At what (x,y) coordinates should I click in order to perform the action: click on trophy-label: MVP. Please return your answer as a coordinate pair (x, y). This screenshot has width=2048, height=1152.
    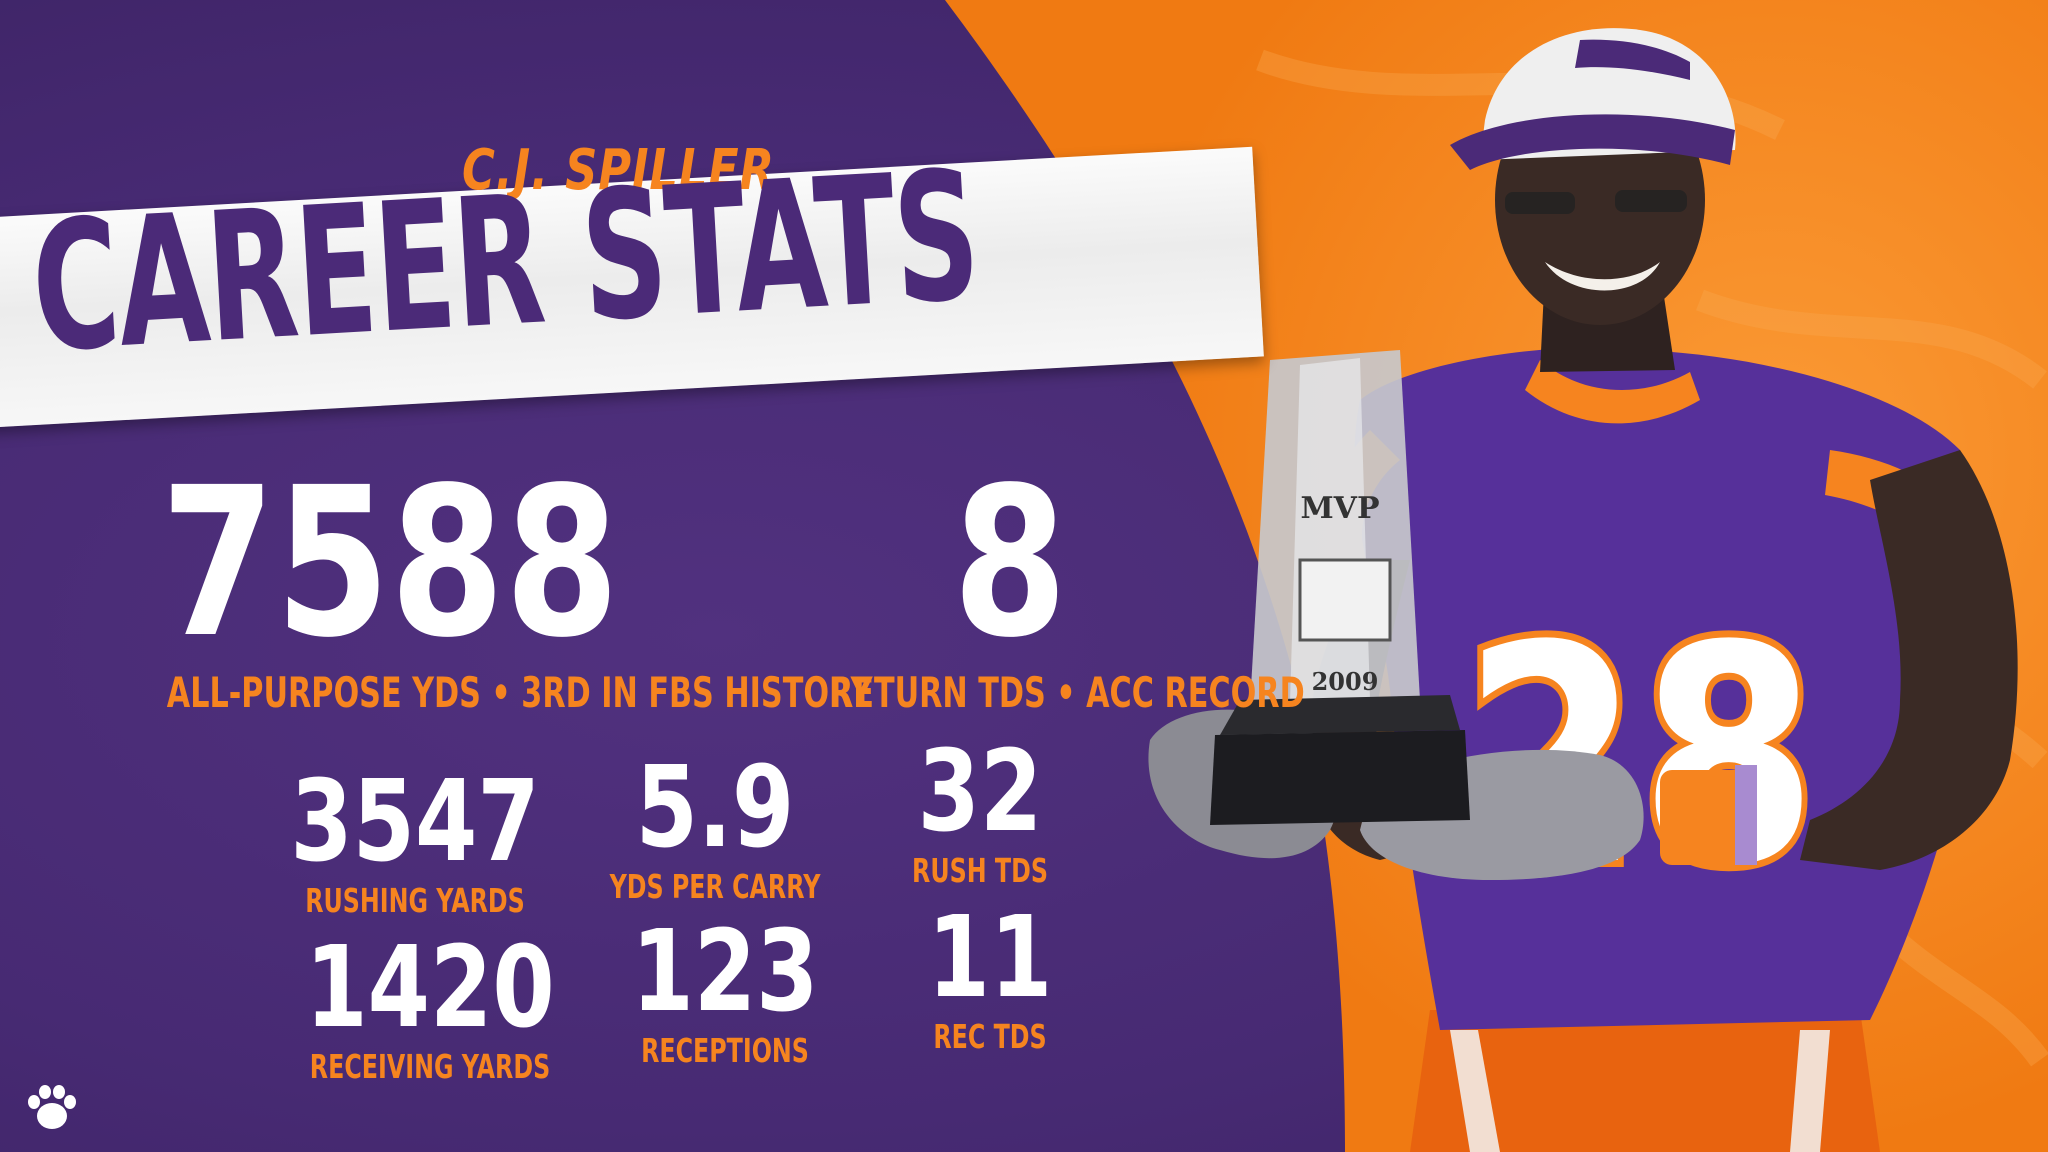
    Looking at the image, I should click on (1339, 508).